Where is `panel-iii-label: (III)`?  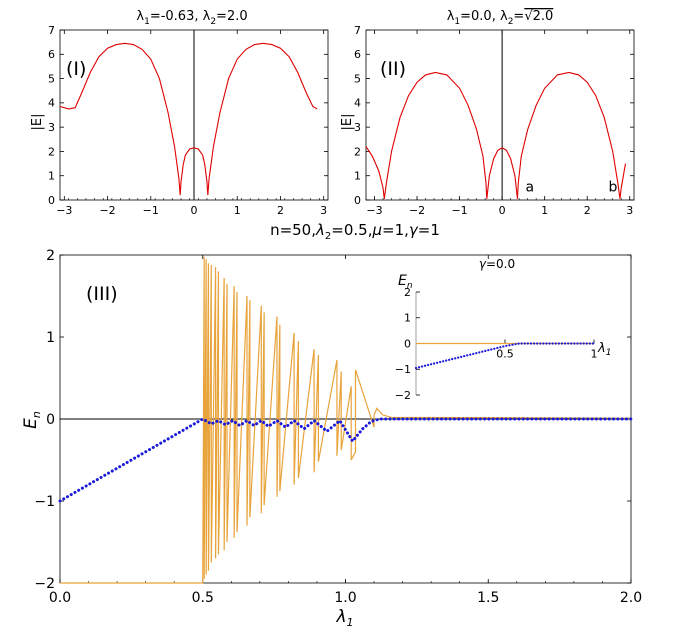 panel-iii-label: (III) is located at coordinates (102, 294).